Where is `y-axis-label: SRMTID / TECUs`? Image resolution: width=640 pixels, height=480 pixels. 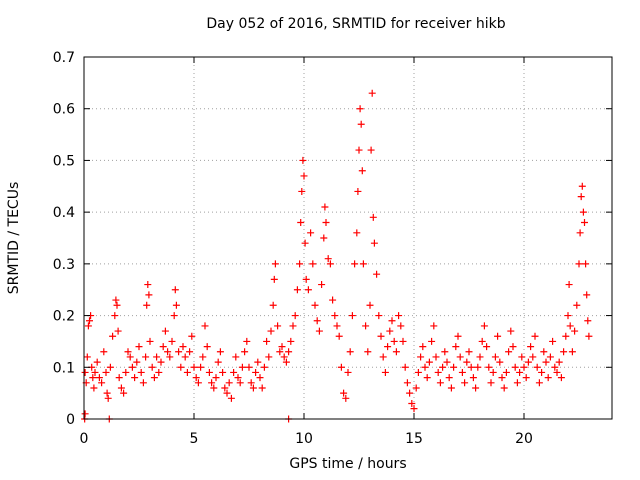
y-axis-label: SRMTID / TECUs is located at coordinates (14, 238).